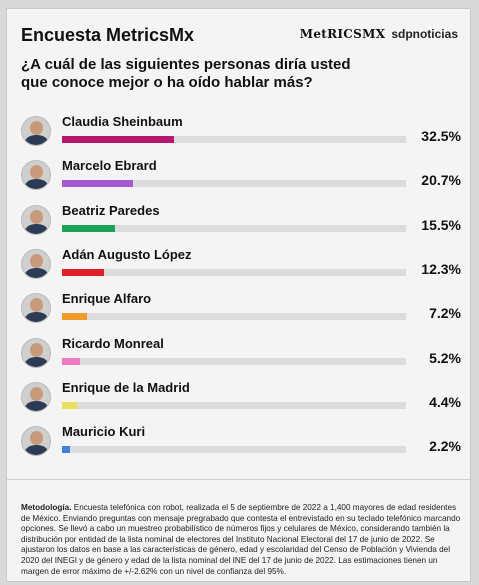  Describe the element at coordinates (441, 224) in the screenshot. I see `bar-value-label: 15.5%` at that location.